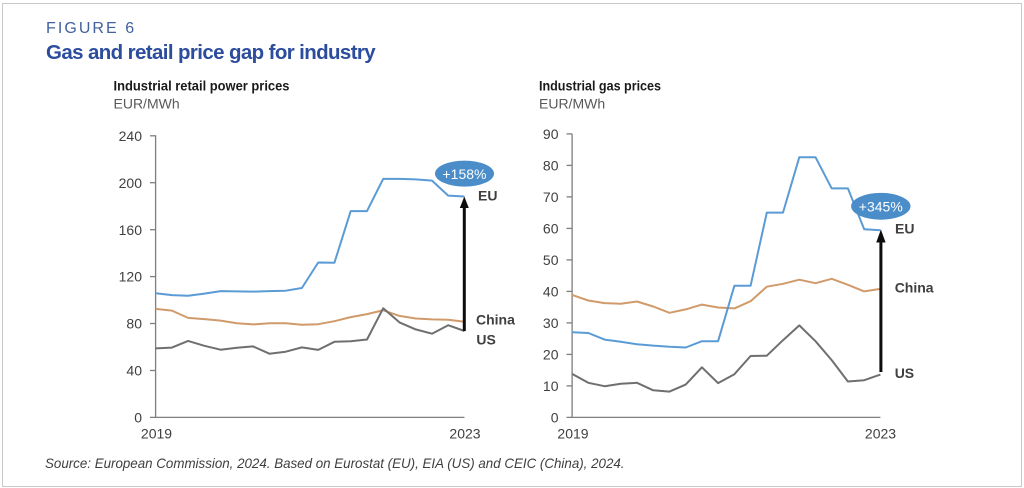 This screenshot has height=488, width=1024. Describe the element at coordinates (551, 355) in the screenshot. I see `svg-text: 20` at that location.